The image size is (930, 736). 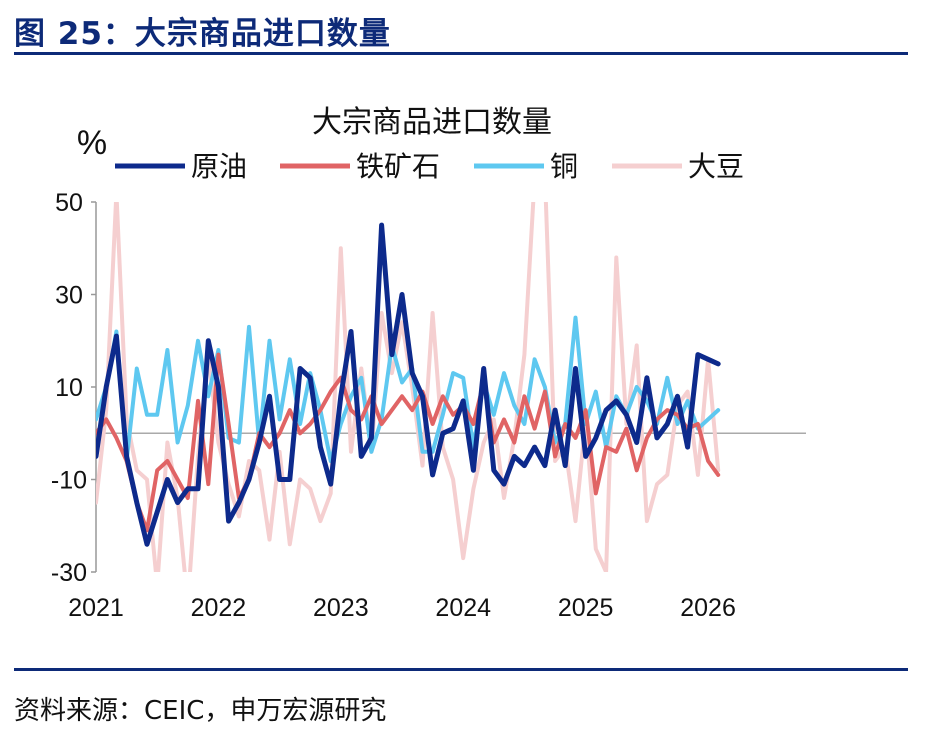 I want to click on legend-label: 铜, so click(x=564, y=166).